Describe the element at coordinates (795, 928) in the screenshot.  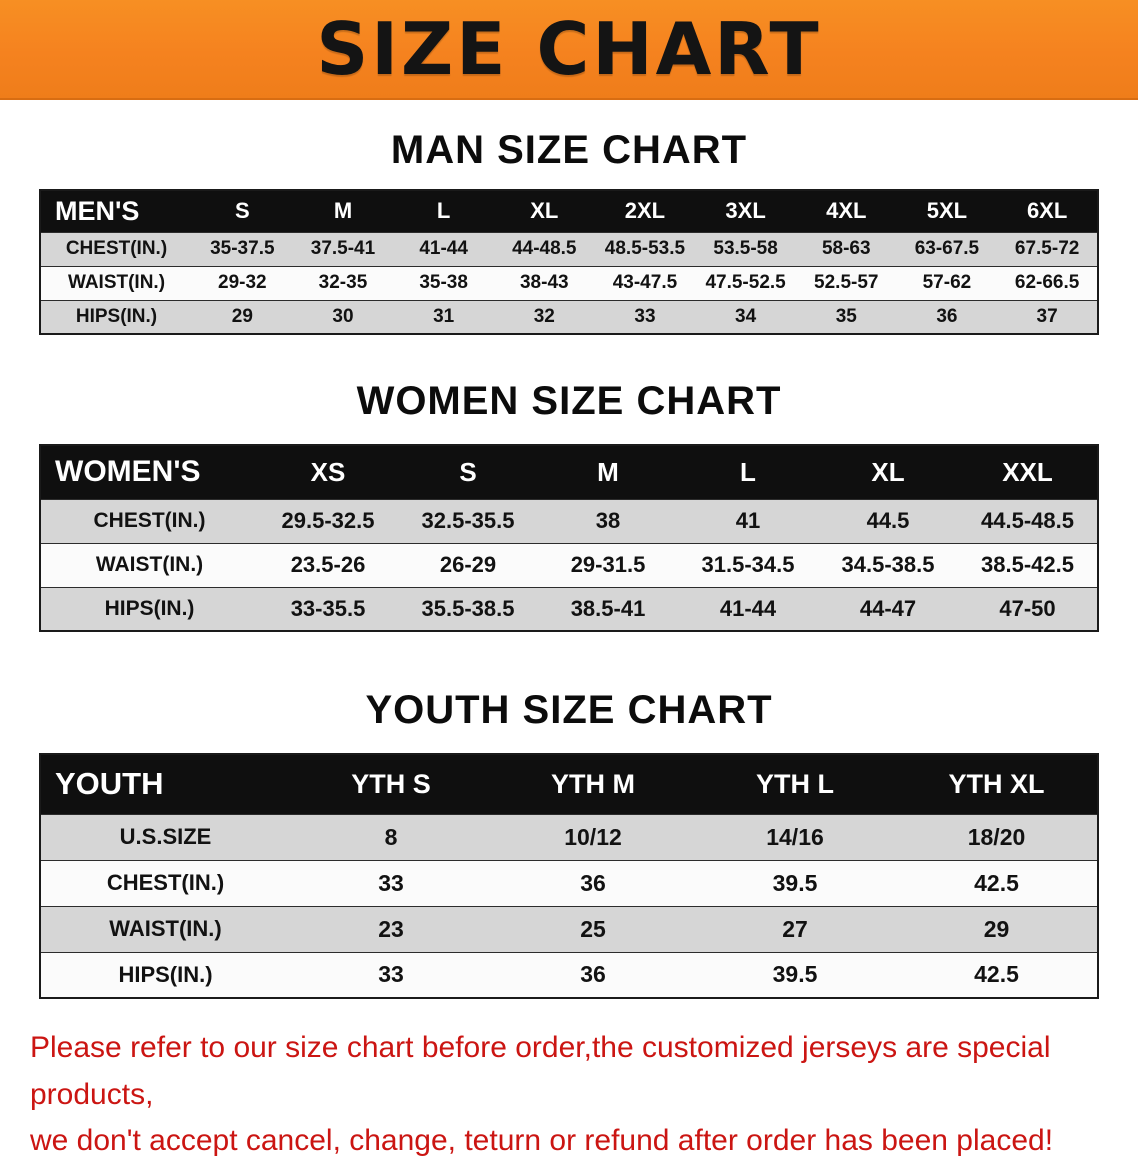
I see `size-value-cell: 27` at that location.